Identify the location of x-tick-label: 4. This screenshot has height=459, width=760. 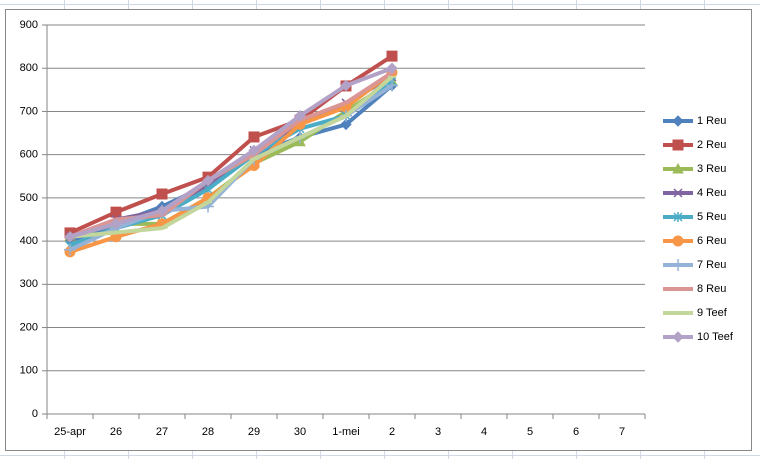
(484, 432).